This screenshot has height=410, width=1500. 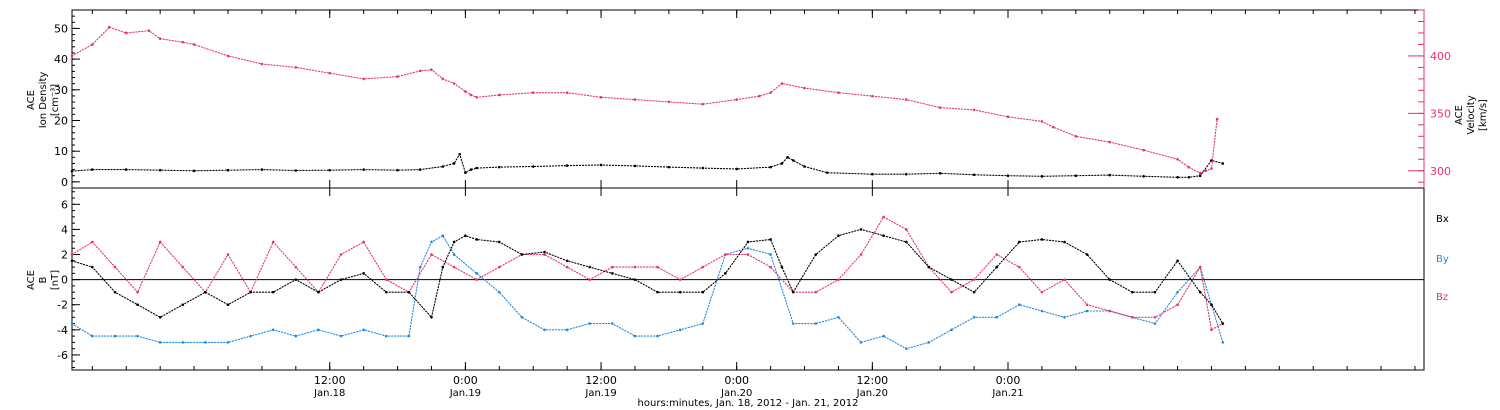 What do you see at coordinates (64, 255) in the screenshot?
I see `bottom-left-tick-label: 2` at bounding box center [64, 255].